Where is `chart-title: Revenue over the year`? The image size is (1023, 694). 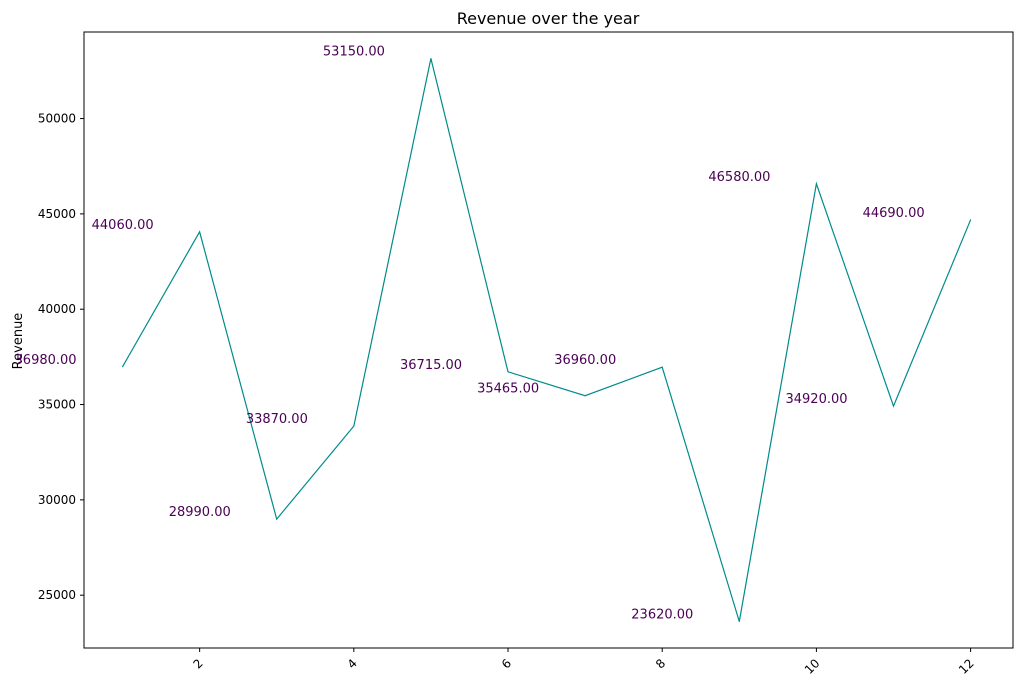 chart-title: Revenue over the year is located at coordinates (548, 18).